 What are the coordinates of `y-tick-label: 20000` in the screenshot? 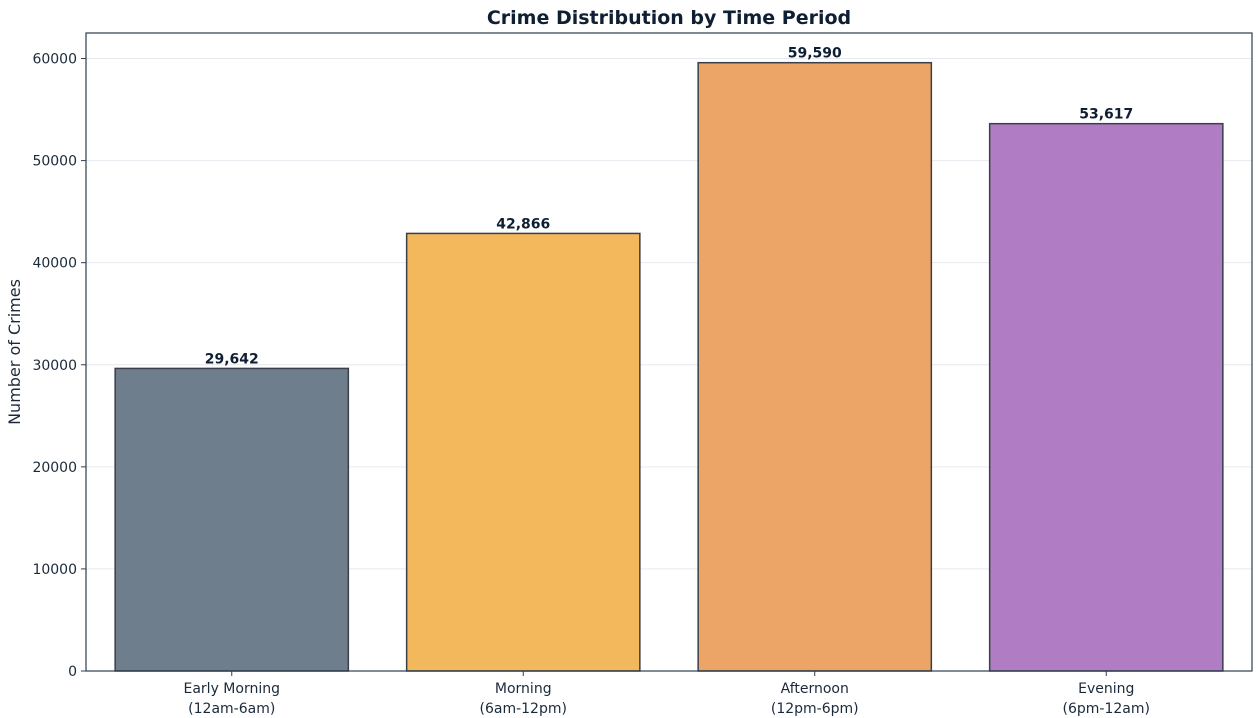 It's located at (54, 468).